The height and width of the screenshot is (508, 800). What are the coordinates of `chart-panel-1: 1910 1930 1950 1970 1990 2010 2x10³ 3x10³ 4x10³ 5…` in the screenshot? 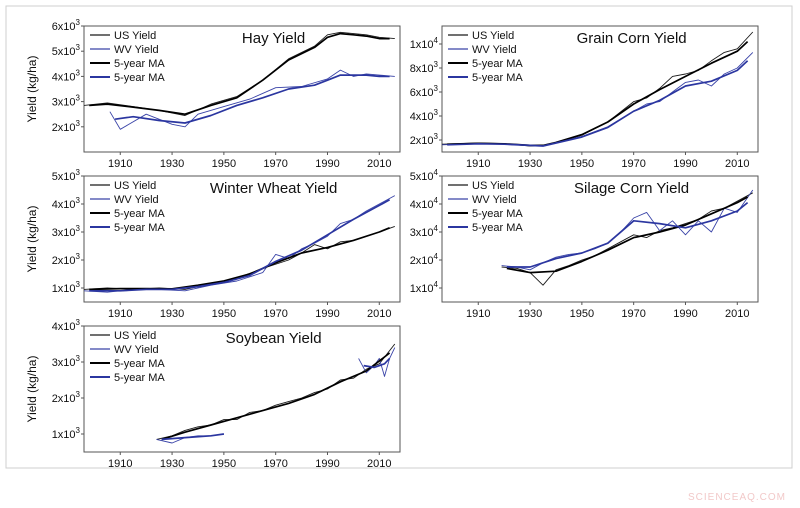 It's located at (213, 94).